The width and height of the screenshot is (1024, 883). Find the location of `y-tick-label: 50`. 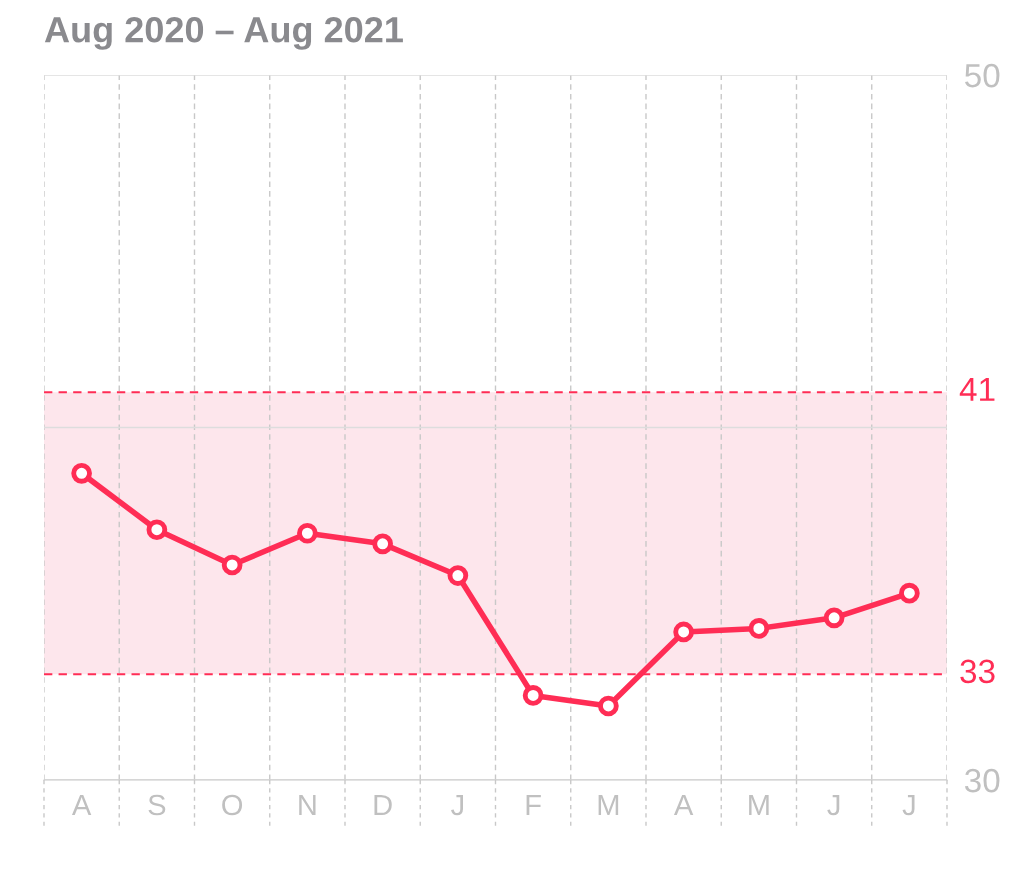

y-tick-label: 50 is located at coordinates (982, 75).